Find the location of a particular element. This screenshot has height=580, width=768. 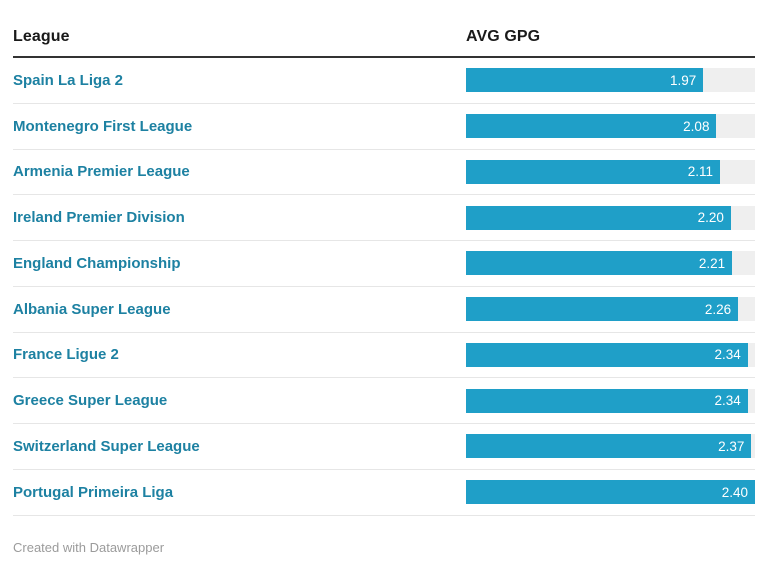

table-row: England Championship 2.21 is located at coordinates (384, 264).